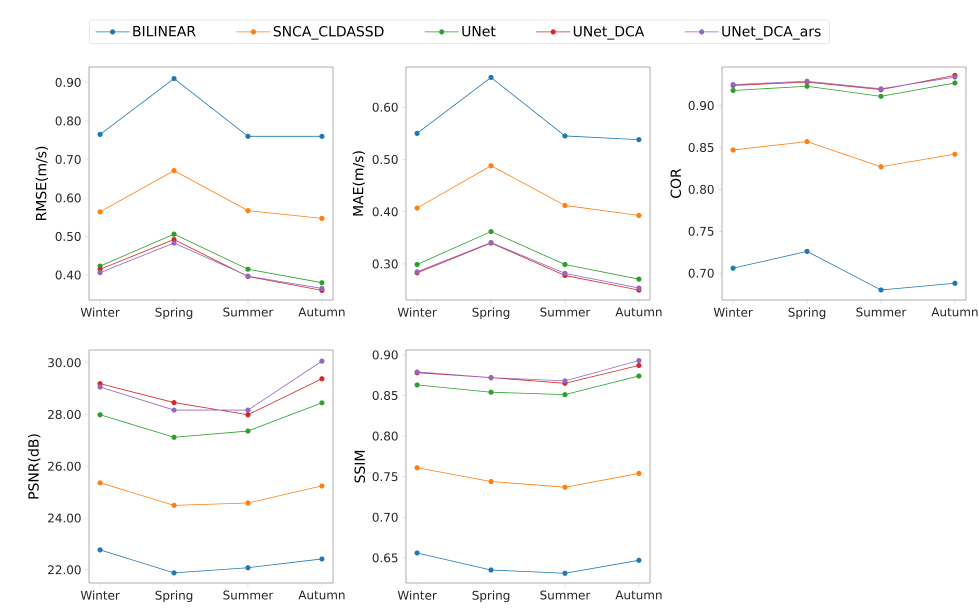  What do you see at coordinates (385, 557) in the screenshot?
I see `y-tick-label: 0.65` at bounding box center [385, 557].